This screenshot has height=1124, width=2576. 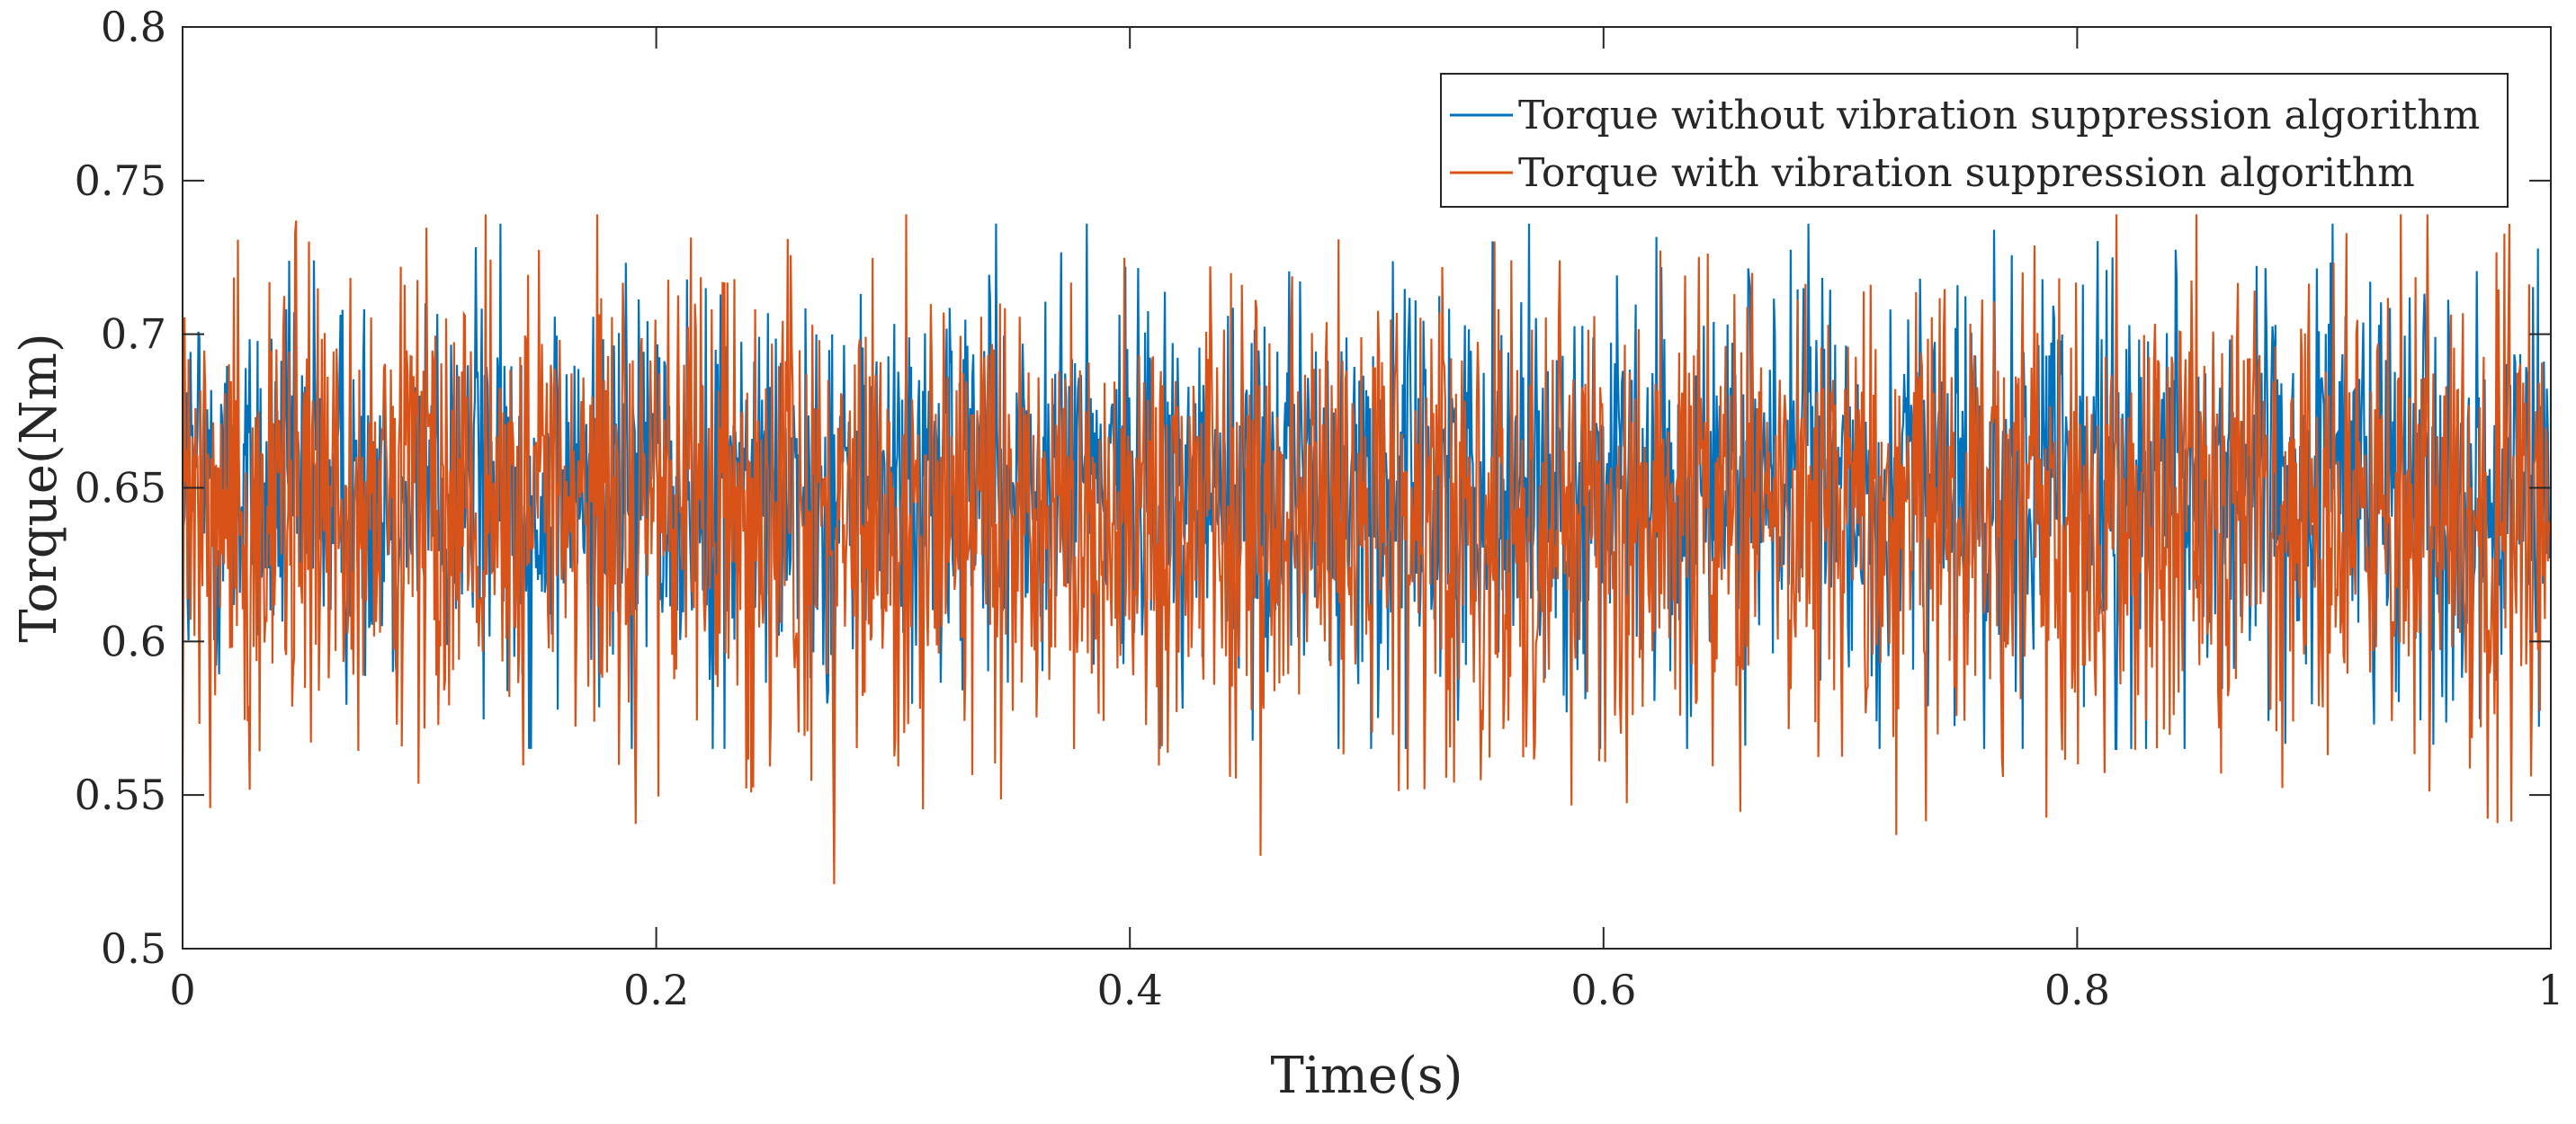 What do you see at coordinates (39, 487) in the screenshot?
I see `y-axis-title: Torque(Nm)` at bounding box center [39, 487].